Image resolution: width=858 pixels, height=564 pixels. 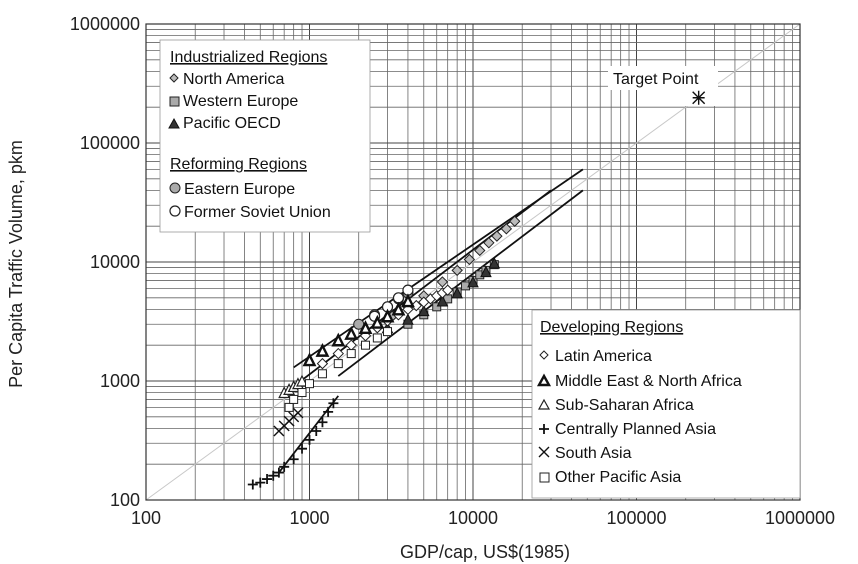 I want to click on x-tick-label: 10000, so click(x=473, y=518).